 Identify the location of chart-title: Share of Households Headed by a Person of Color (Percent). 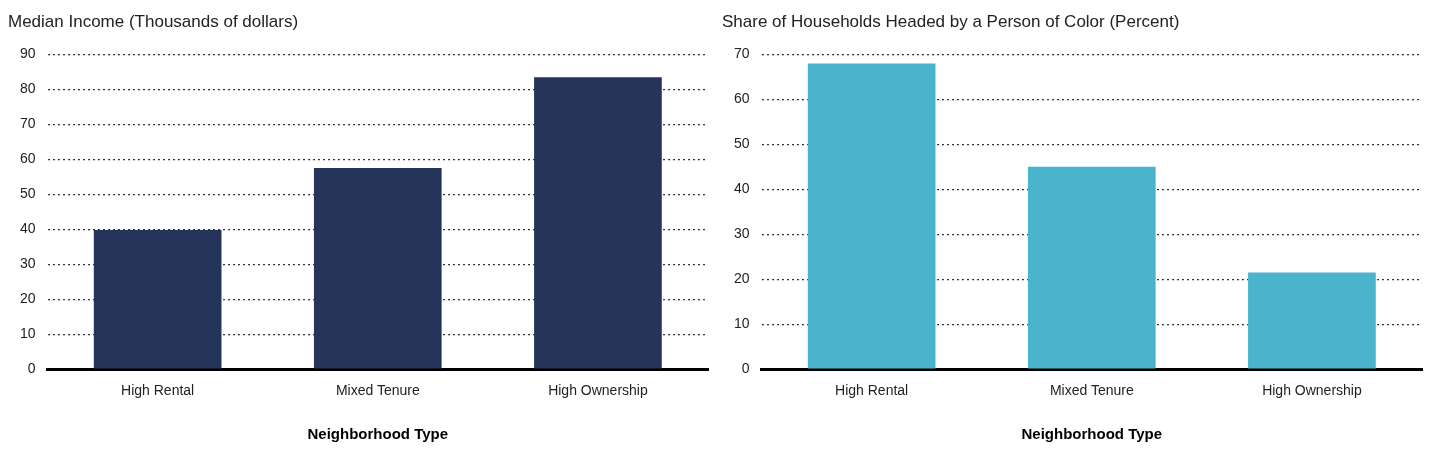
(951, 21).